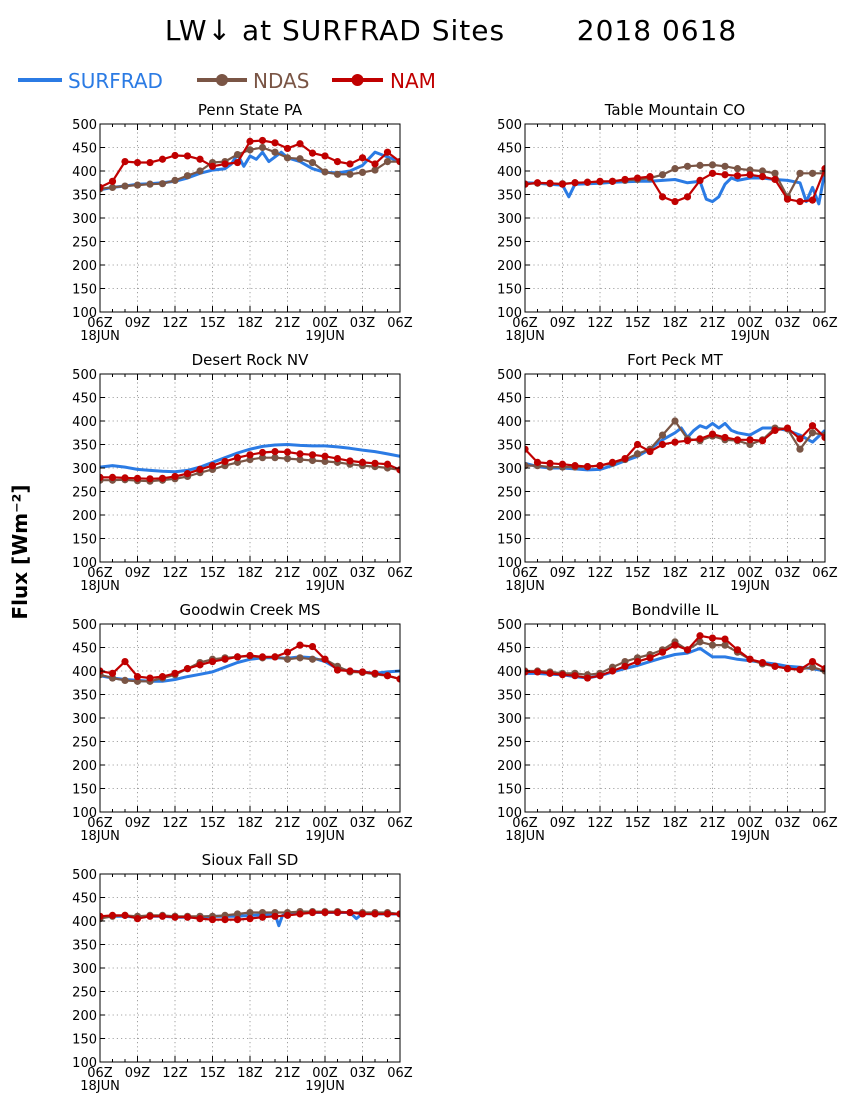 This screenshot has height=1100, width=850. I want to click on panel-title: Fort Peck MT, so click(675, 360).